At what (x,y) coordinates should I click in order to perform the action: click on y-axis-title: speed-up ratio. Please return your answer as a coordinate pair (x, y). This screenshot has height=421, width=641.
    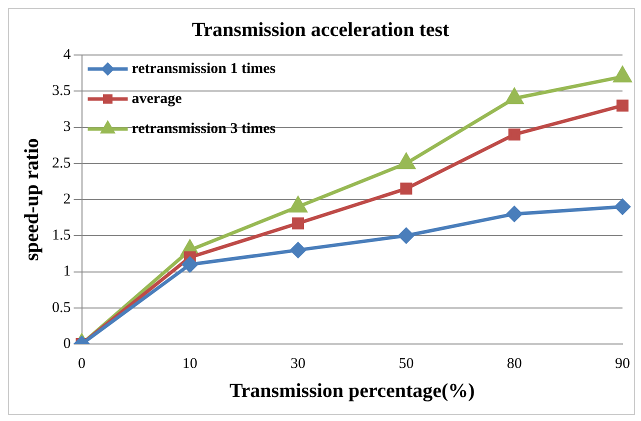
    Looking at the image, I should click on (32, 199).